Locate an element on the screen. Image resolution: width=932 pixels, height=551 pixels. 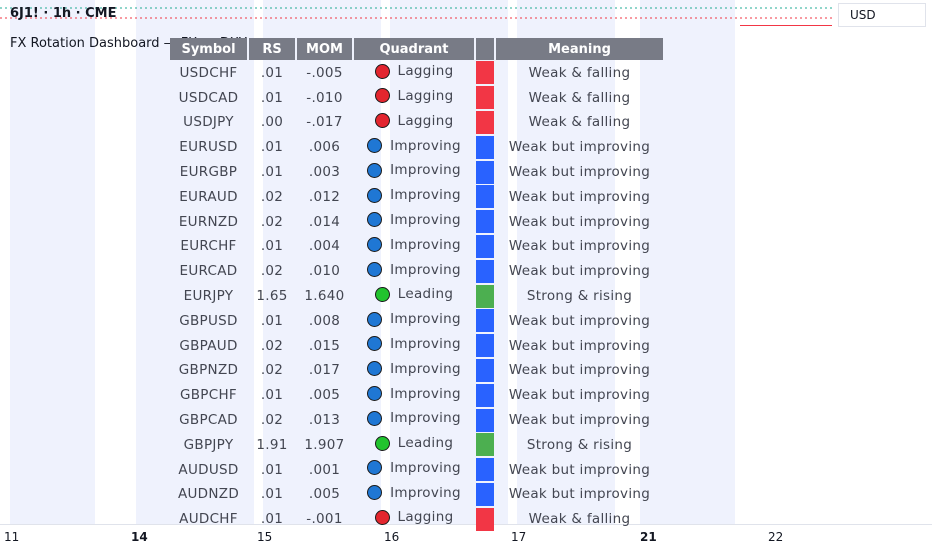
row-symbol: AUDCHF is located at coordinates (208, 519).